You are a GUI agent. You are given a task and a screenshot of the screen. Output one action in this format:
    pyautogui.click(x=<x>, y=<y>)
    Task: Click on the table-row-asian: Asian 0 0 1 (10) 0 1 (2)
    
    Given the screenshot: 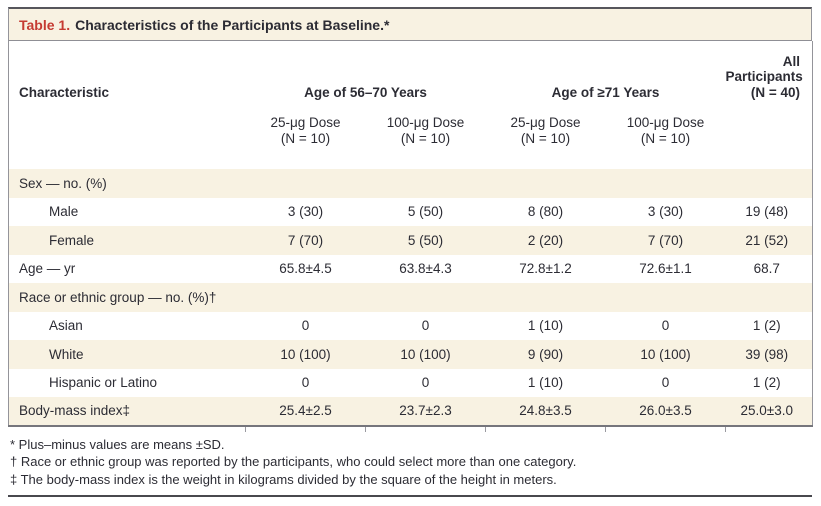 What is the action you would take?
    pyautogui.click(x=411, y=326)
    